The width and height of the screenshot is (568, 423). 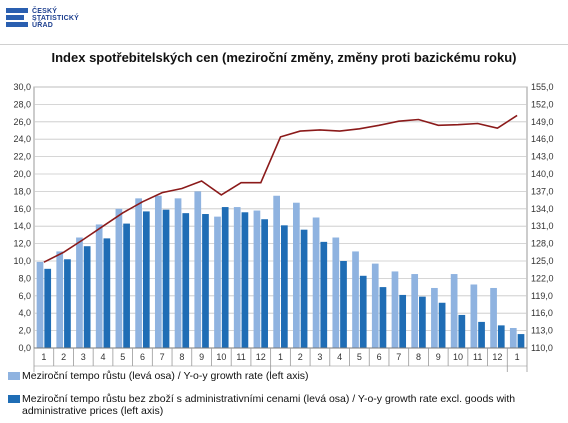 What do you see at coordinates (542, 278) in the screenshot?
I see `y-right-tick-label: 122,0` at bounding box center [542, 278].